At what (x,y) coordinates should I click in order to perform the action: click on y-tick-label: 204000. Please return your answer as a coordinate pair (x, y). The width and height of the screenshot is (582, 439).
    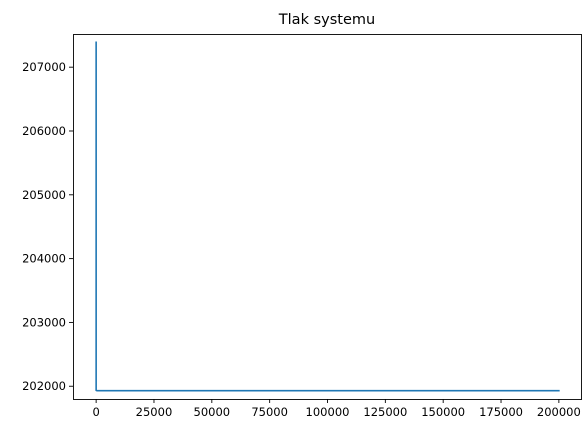
    Looking at the image, I should click on (44, 259).